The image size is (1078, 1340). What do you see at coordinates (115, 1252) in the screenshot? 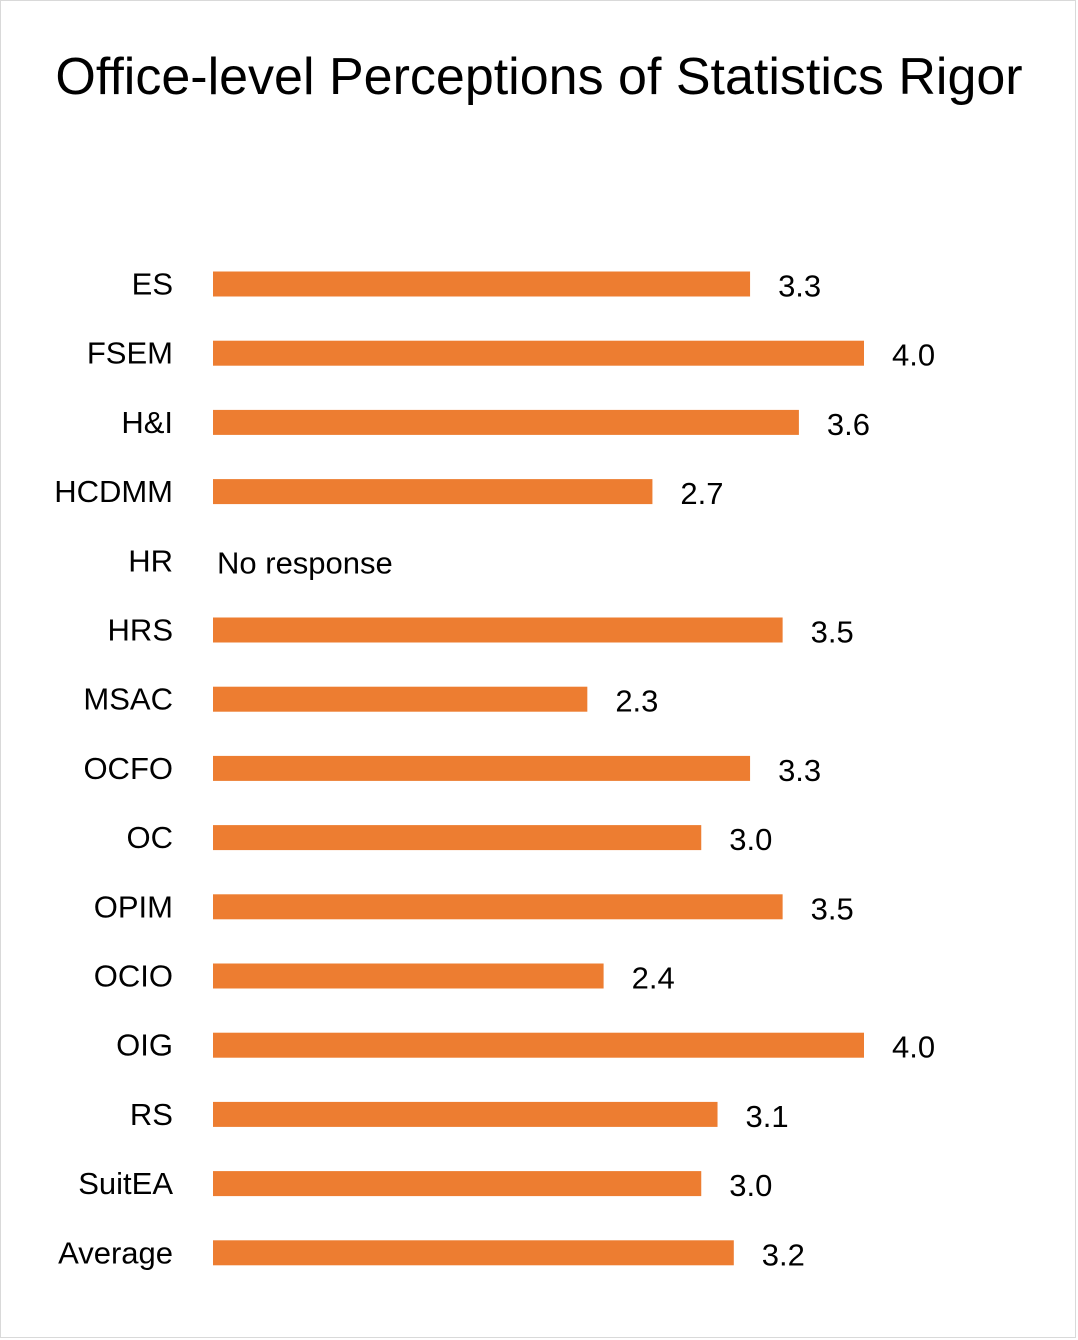
I see `category-label-average: Average` at bounding box center [115, 1252].